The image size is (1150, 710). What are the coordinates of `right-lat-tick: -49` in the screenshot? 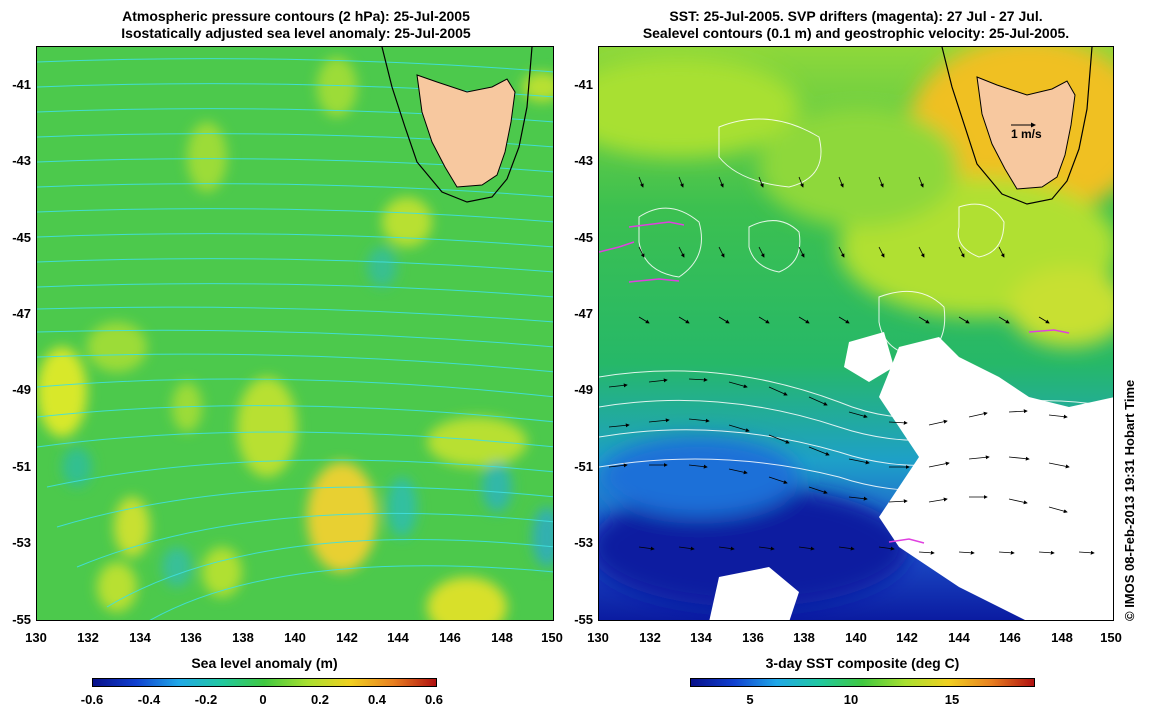 It's located at (583, 389).